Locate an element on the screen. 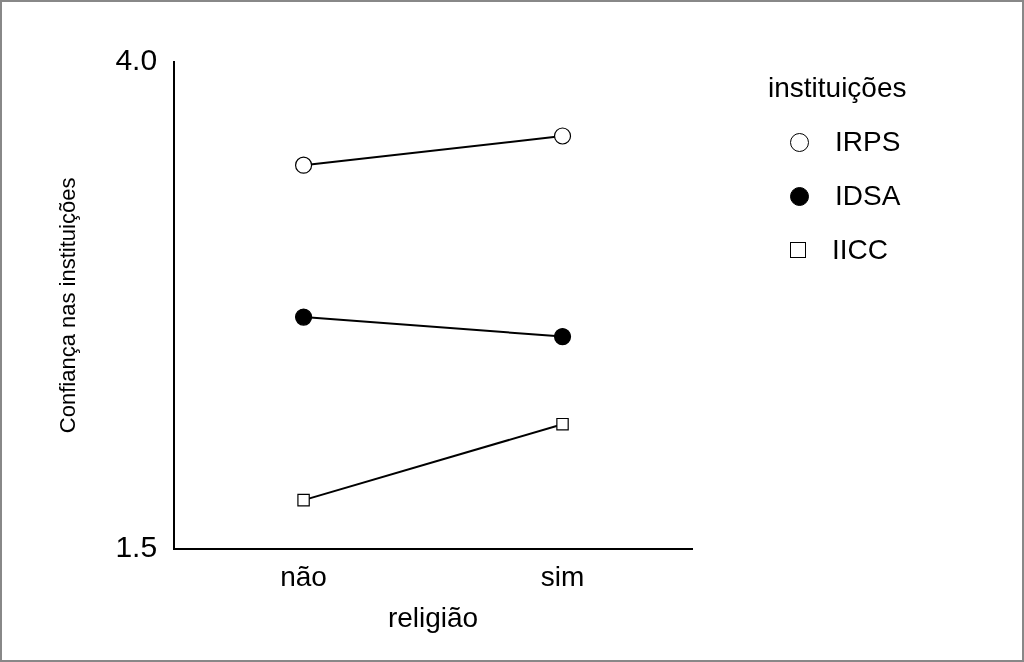 This screenshot has width=1024, height=662. y-tick-label: 1.5 is located at coordinates (136, 547).